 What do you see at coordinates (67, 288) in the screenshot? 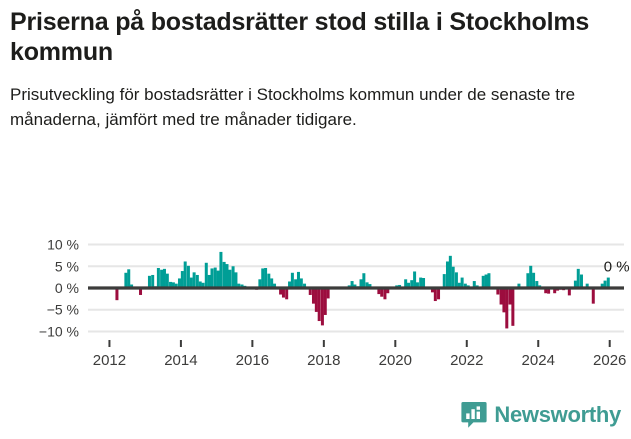
I see `y-axis-tick-label: 0 %` at bounding box center [67, 288].